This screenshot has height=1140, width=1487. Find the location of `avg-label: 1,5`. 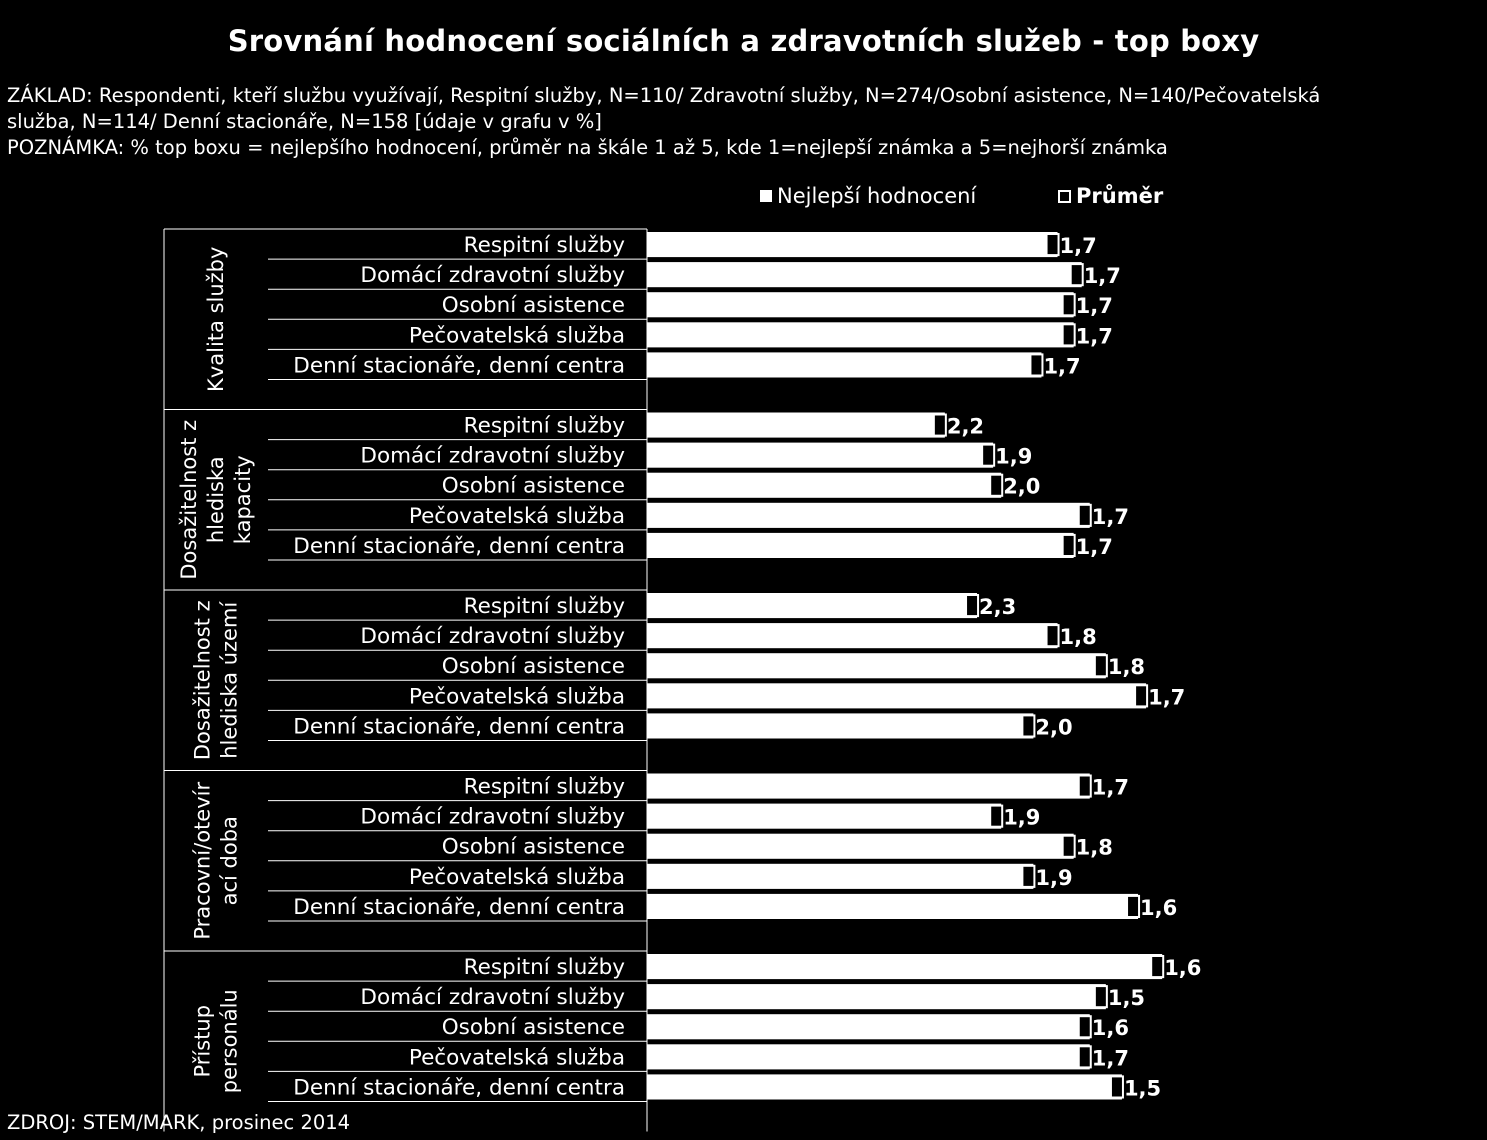

avg-label: 1,5 is located at coordinates (1142, 1088).